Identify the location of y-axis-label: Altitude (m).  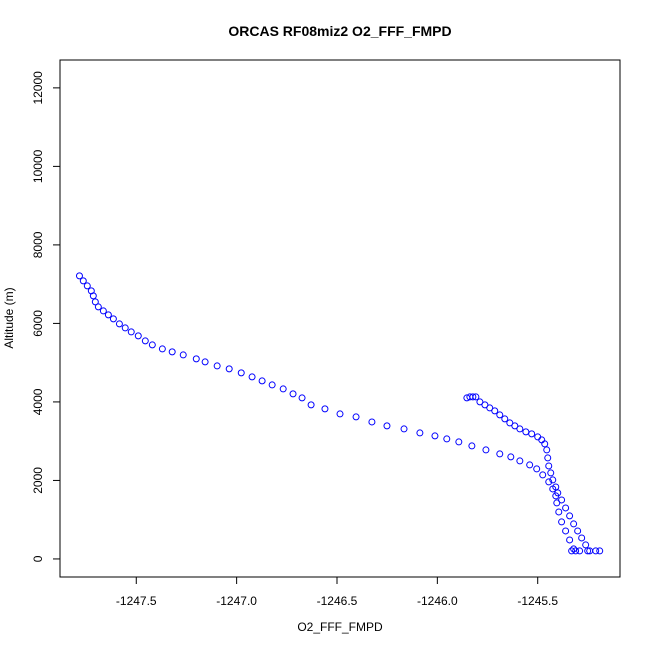
(9, 317).